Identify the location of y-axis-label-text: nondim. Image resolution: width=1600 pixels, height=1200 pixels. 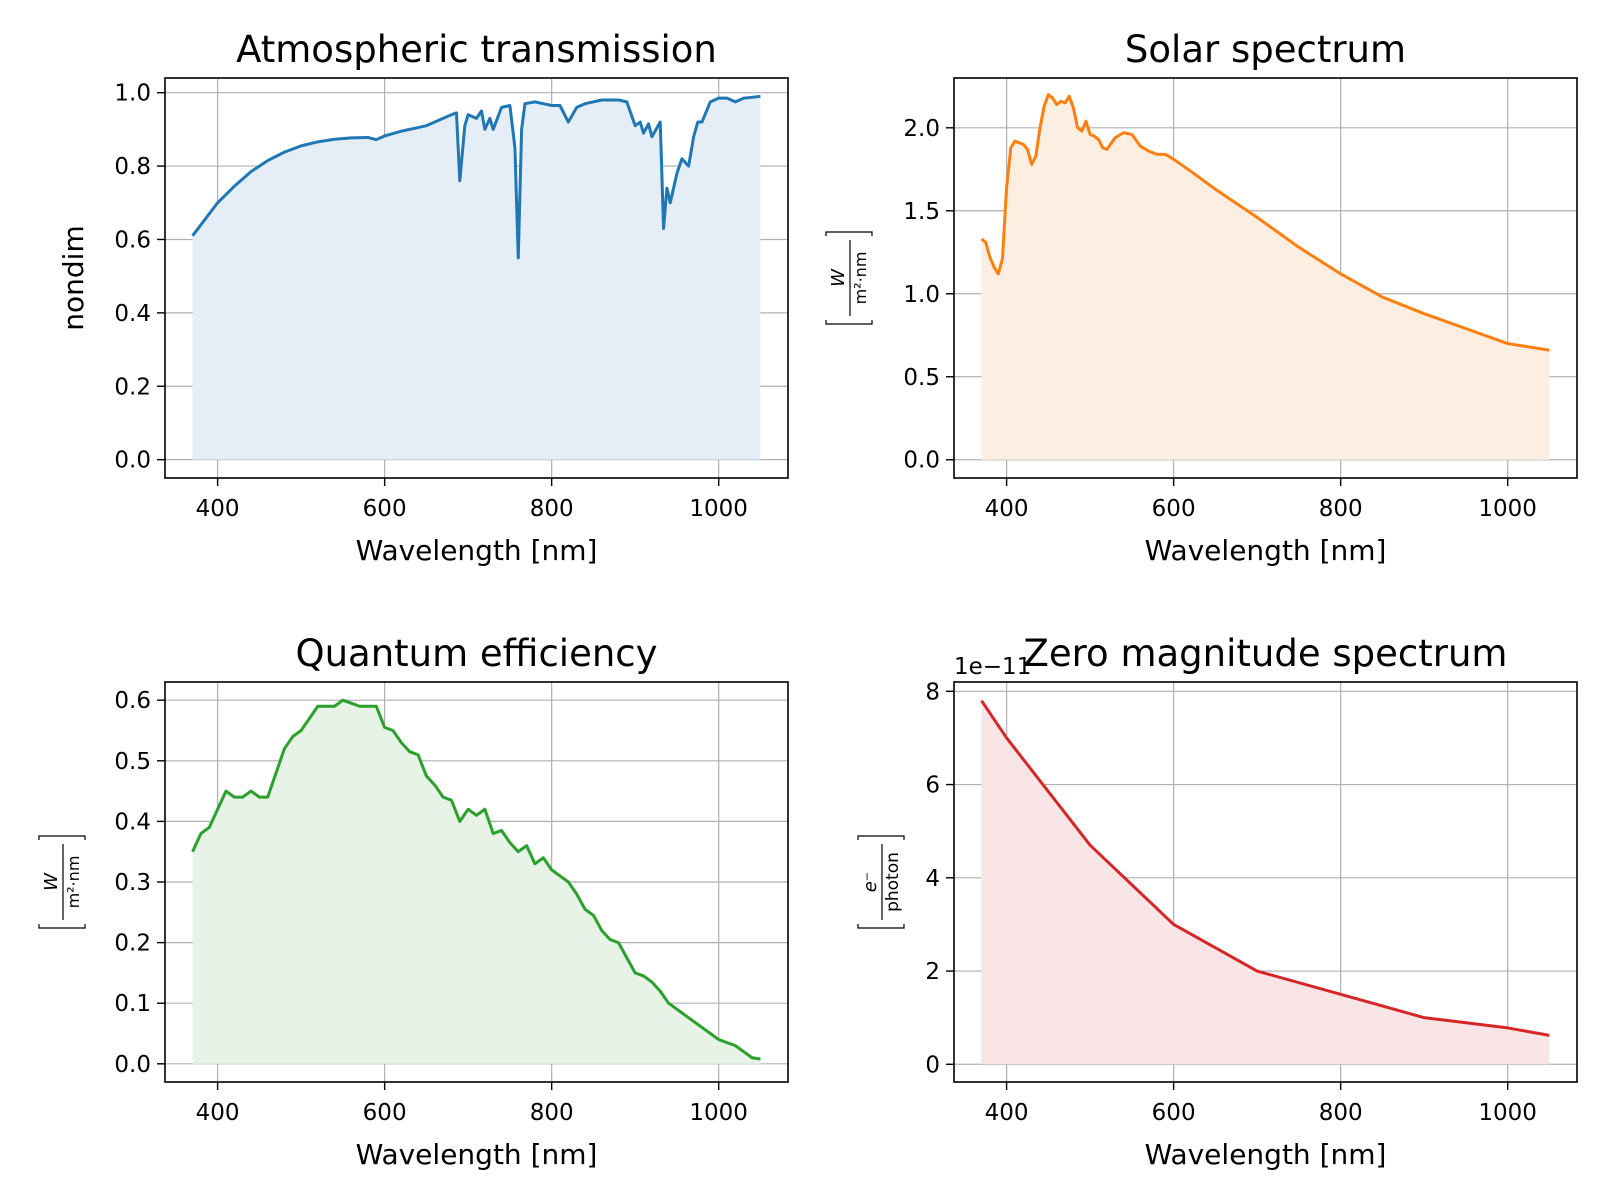
(73, 277).